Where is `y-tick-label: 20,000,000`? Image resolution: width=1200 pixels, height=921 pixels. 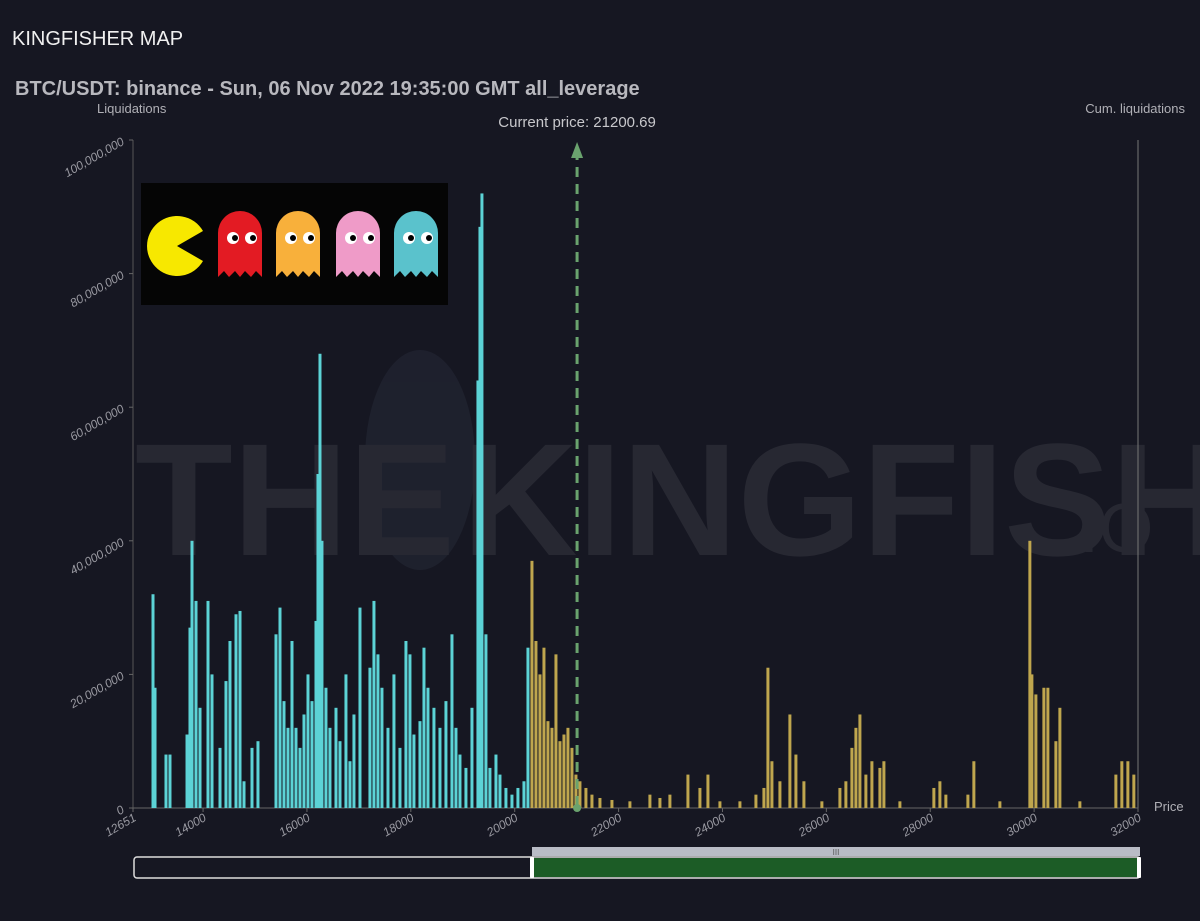
y-tick-label: 20,000,000 is located at coordinates (97, 690).